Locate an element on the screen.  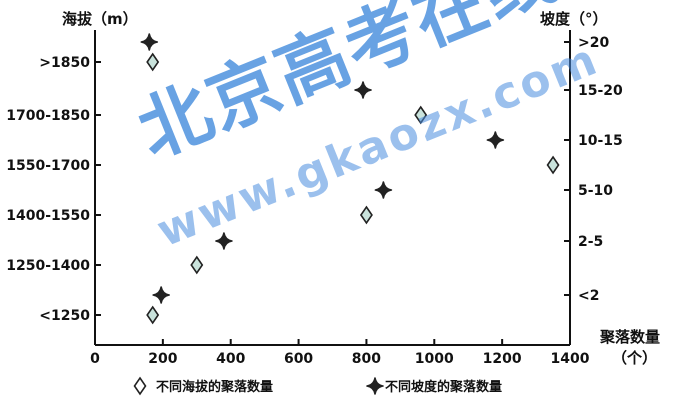
y-left-axis-title: 海拔（m） is located at coordinates (100, 19).